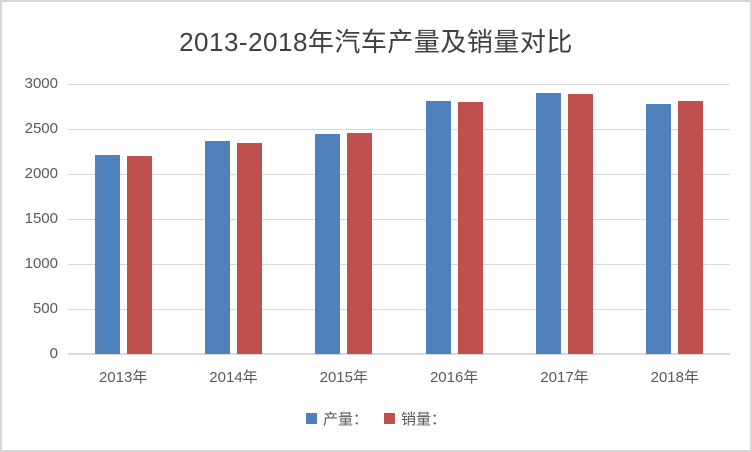 Image resolution: width=752 pixels, height=452 pixels. I want to click on legend-swatch-production, so click(311, 418).